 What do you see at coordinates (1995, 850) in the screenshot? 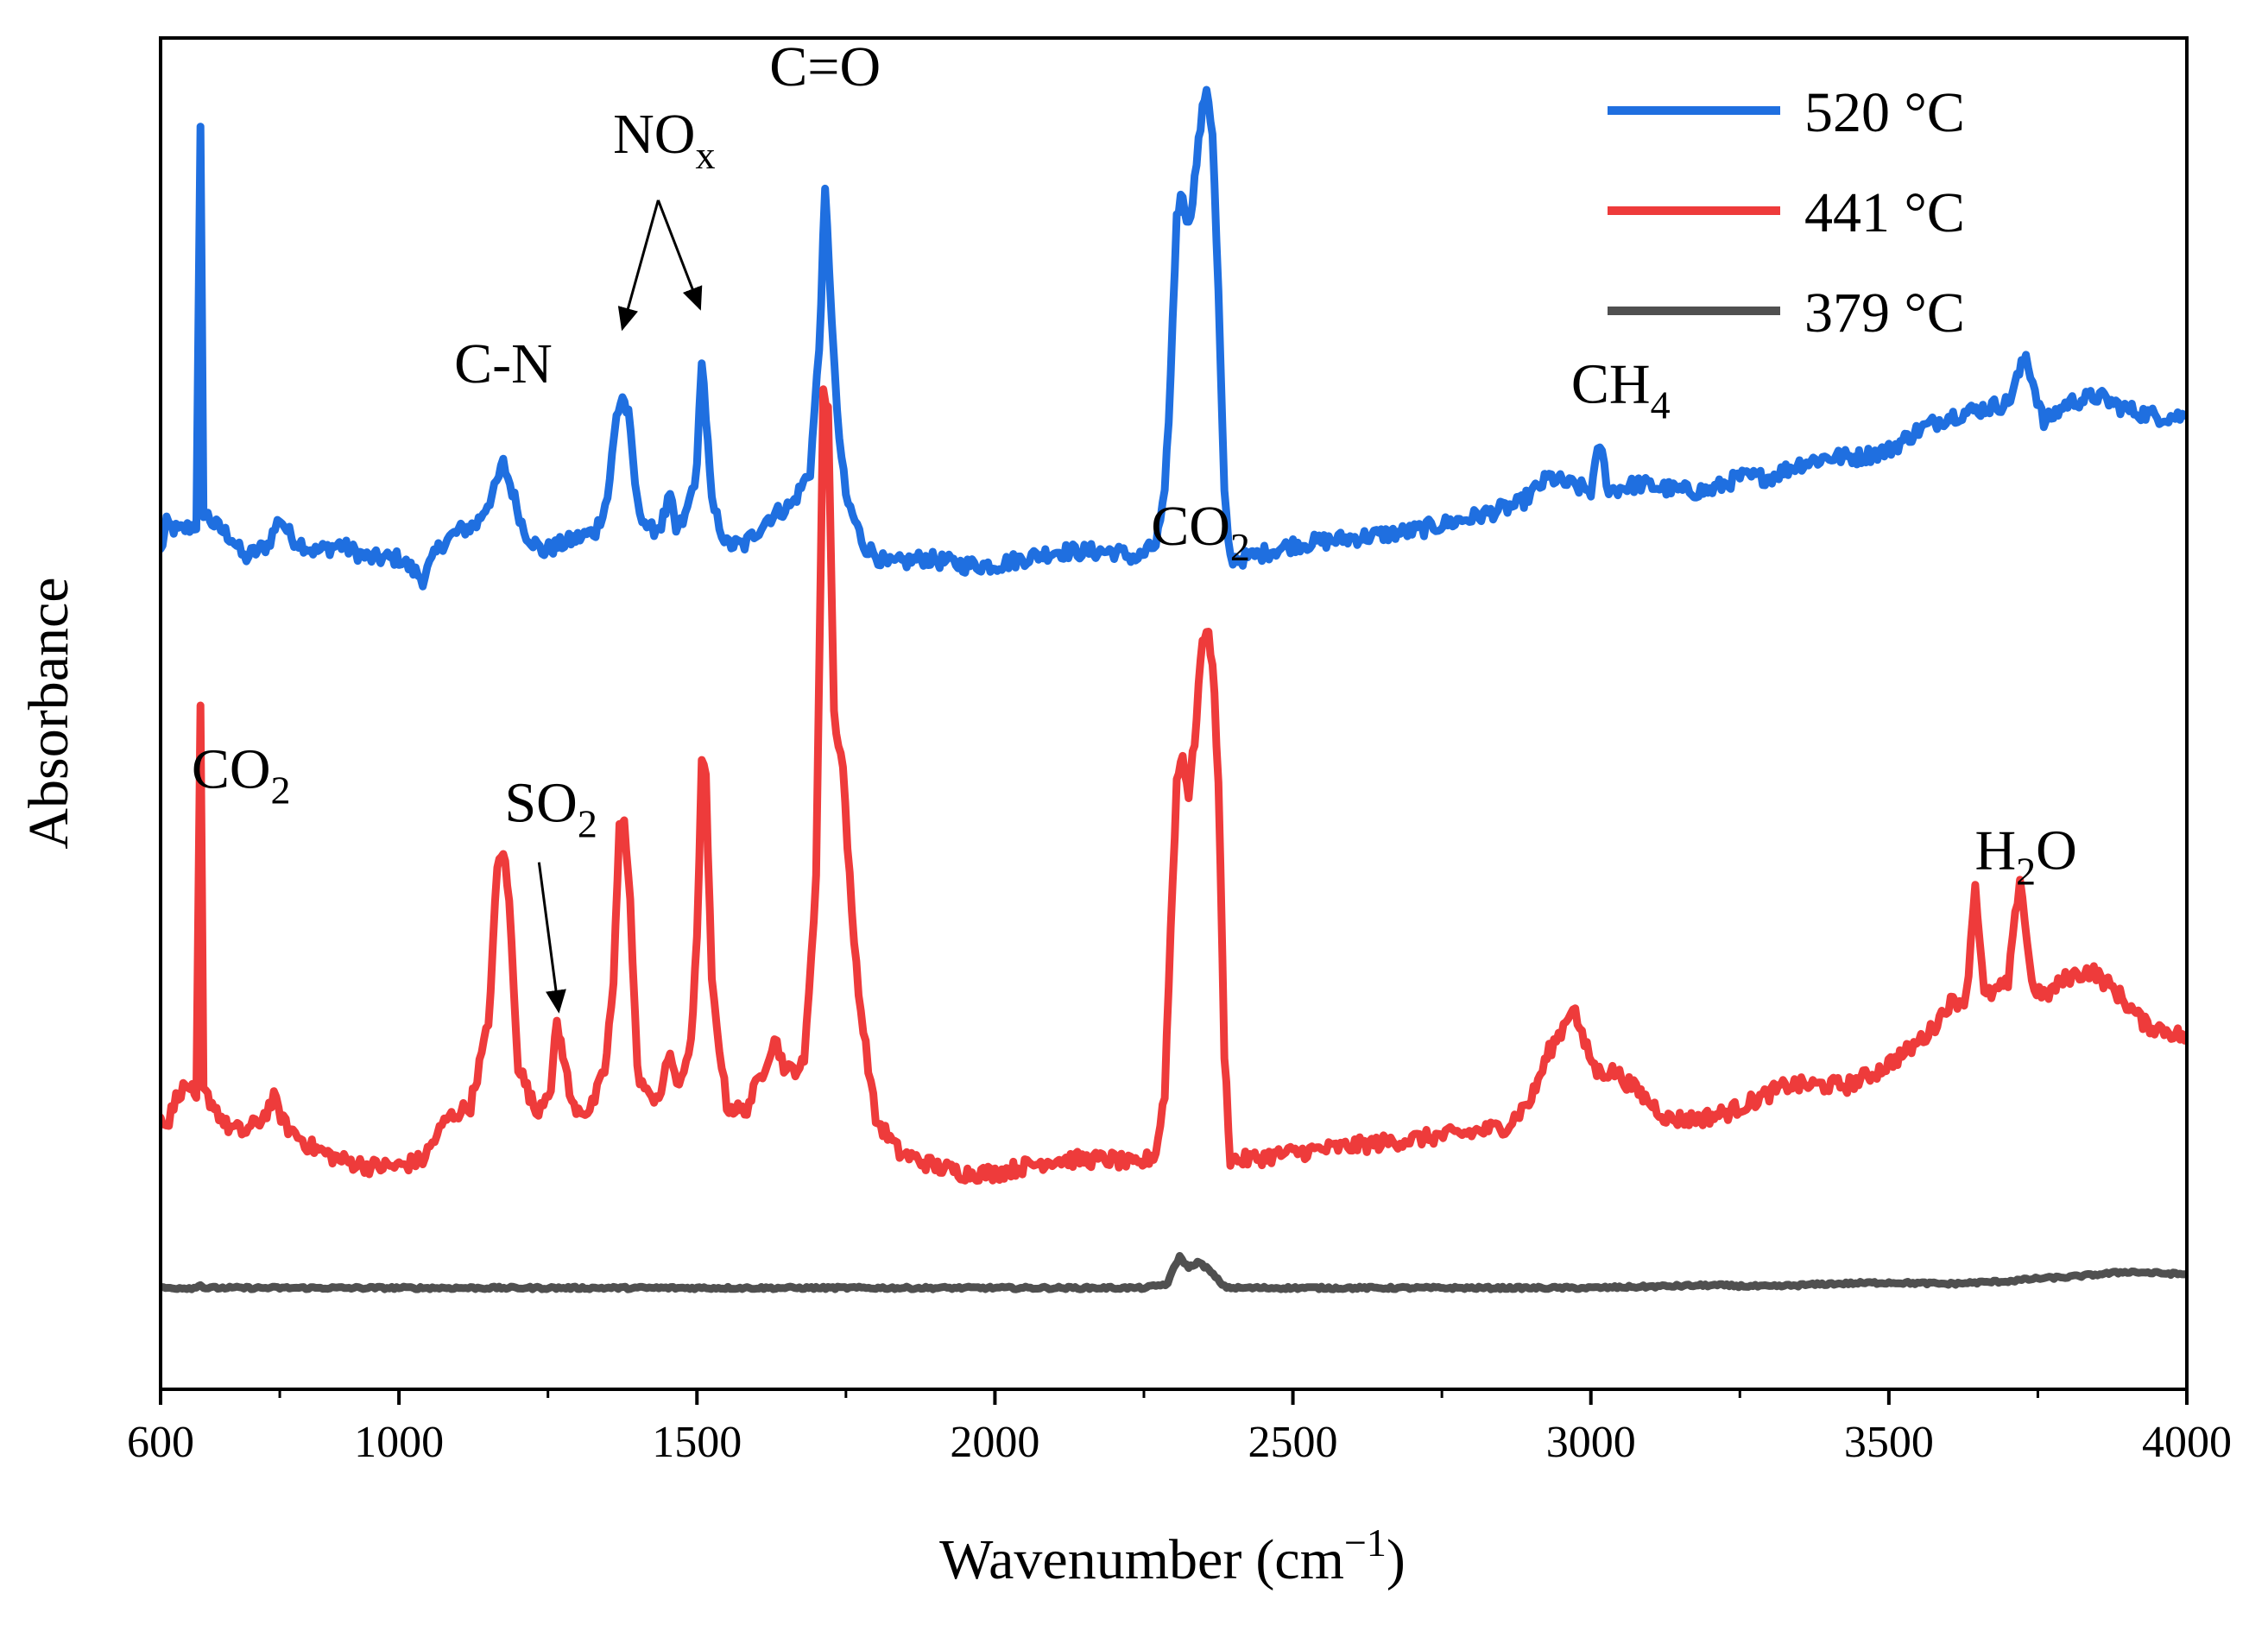
I see `annotation-base: H` at bounding box center [1995, 850].